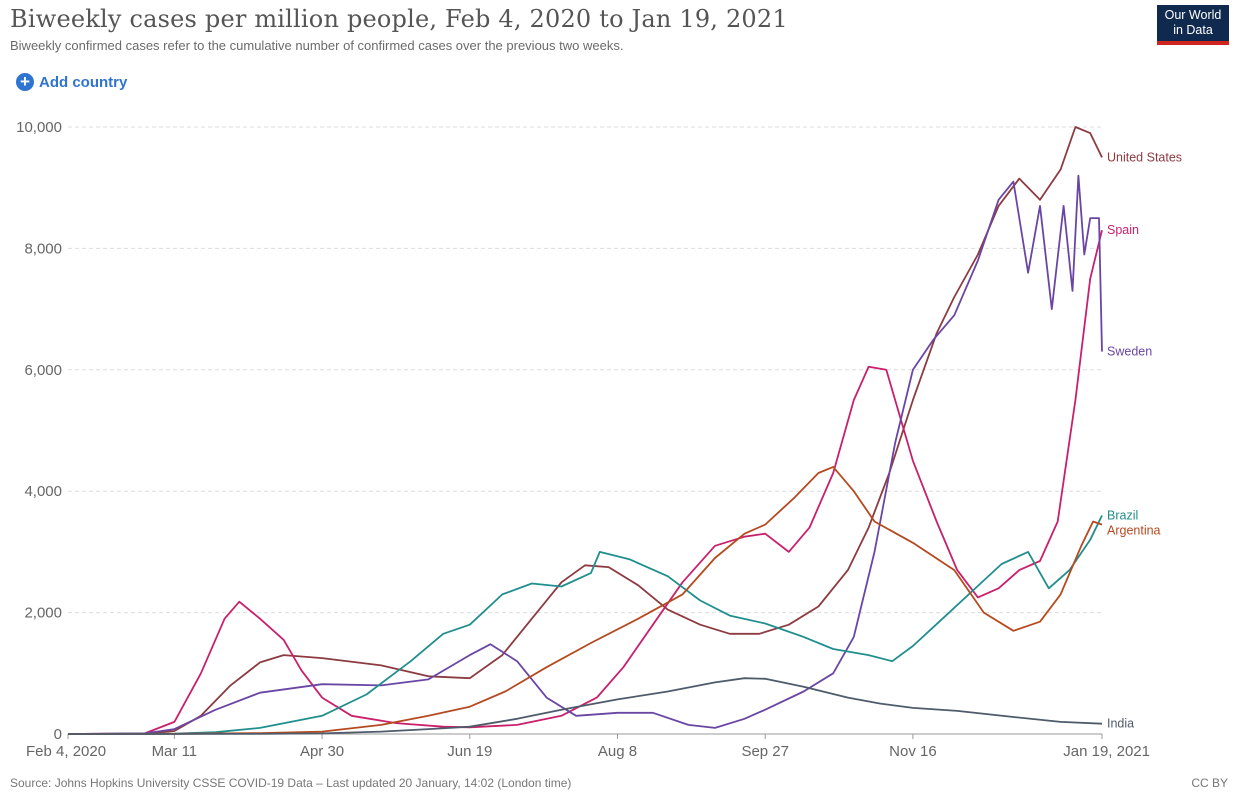  What do you see at coordinates (1144, 157) in the screenshot?
I see `series-label-united-states: United States` at bounding box center [1144, 157].